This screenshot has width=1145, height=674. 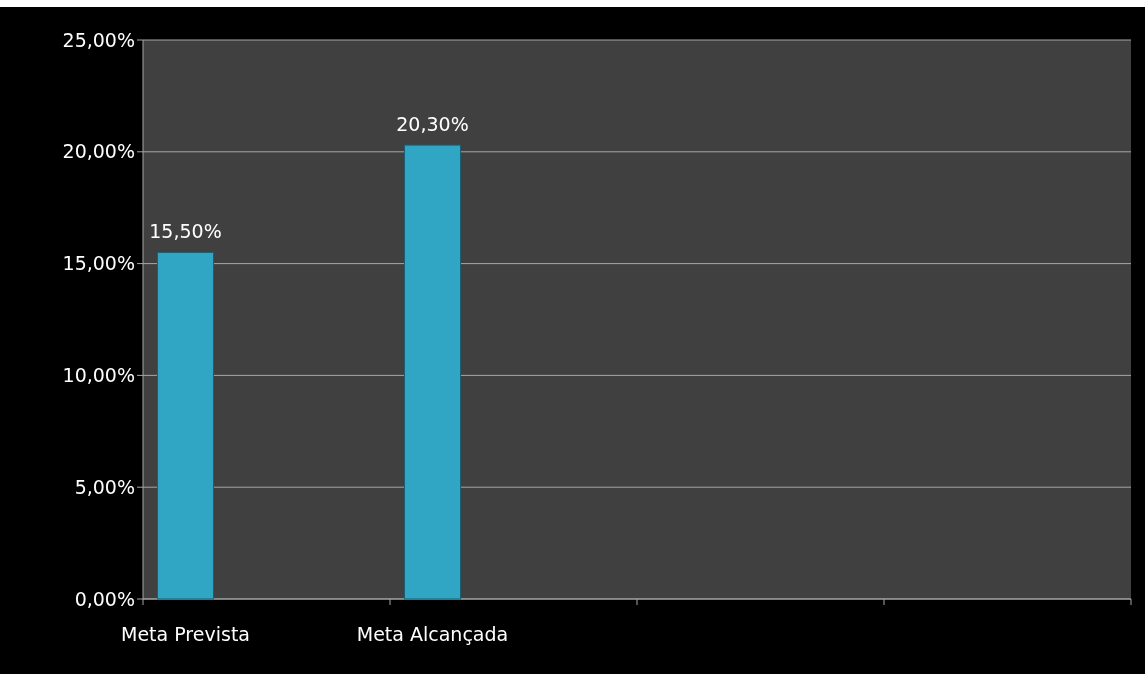 I want to click on y-tick-label: 15,00%, so click(x=98, y=263).